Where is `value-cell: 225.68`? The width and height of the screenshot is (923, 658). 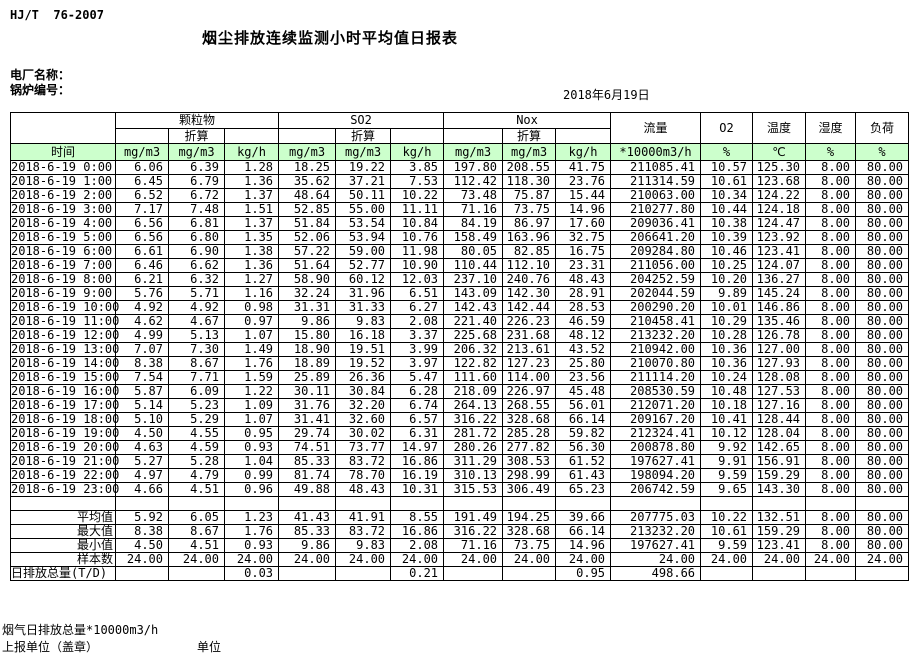
value-cell: 225.68 is located at coordinates (473, 335).